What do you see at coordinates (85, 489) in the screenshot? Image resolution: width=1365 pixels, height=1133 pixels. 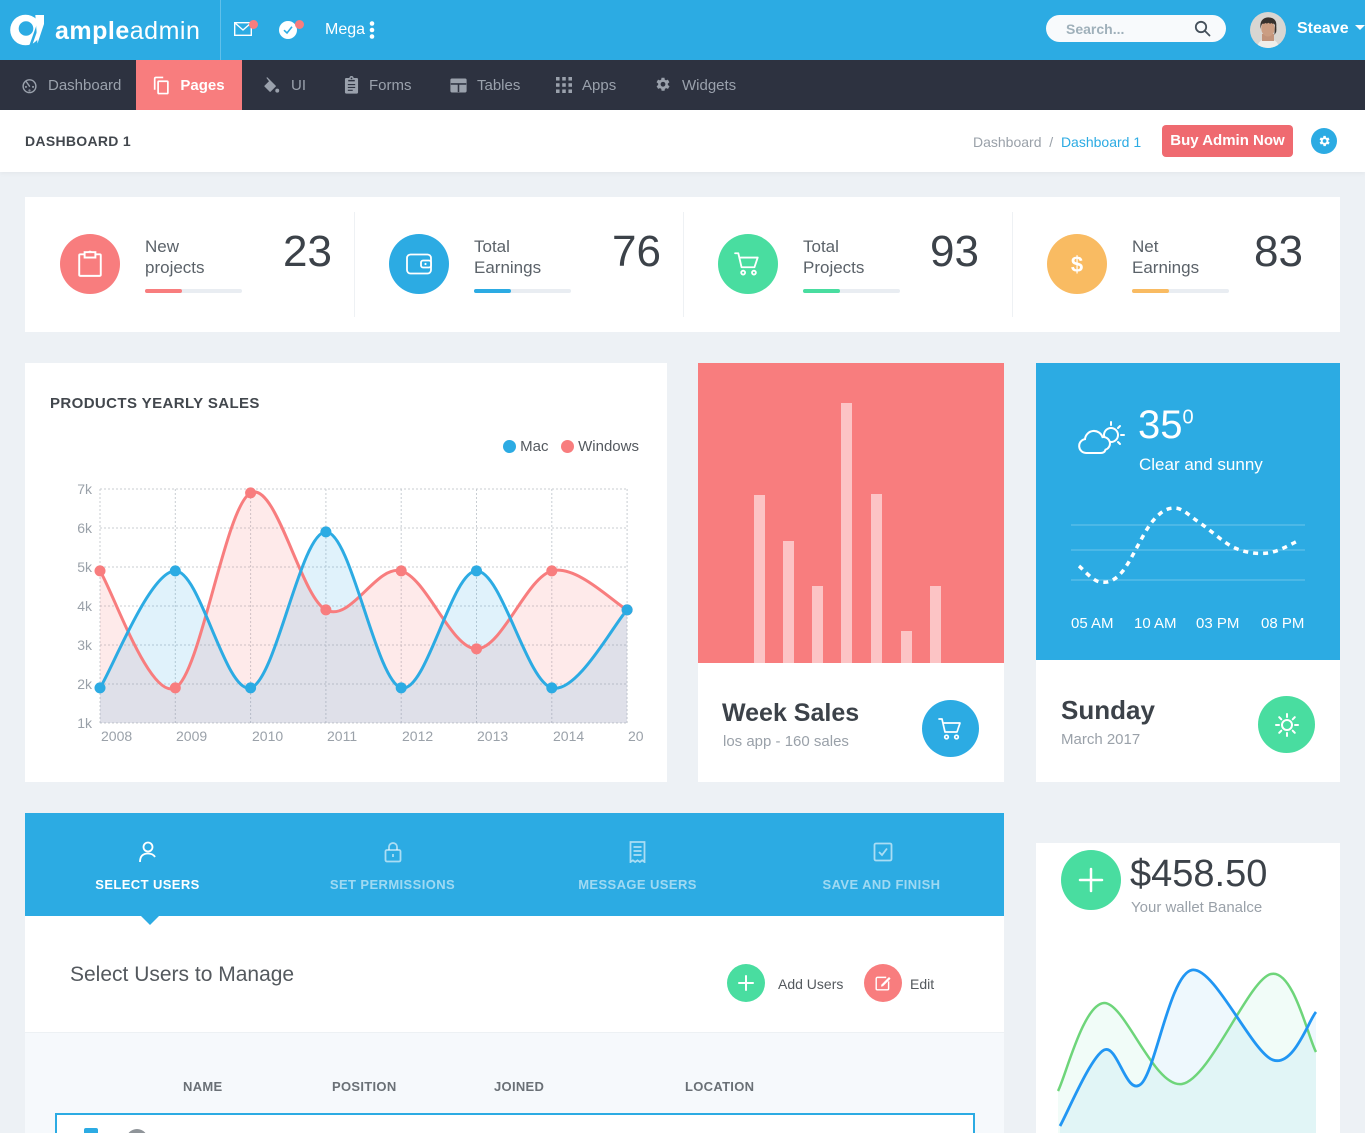 I see `svg-text: 7k` at bounding box center [85, 489].